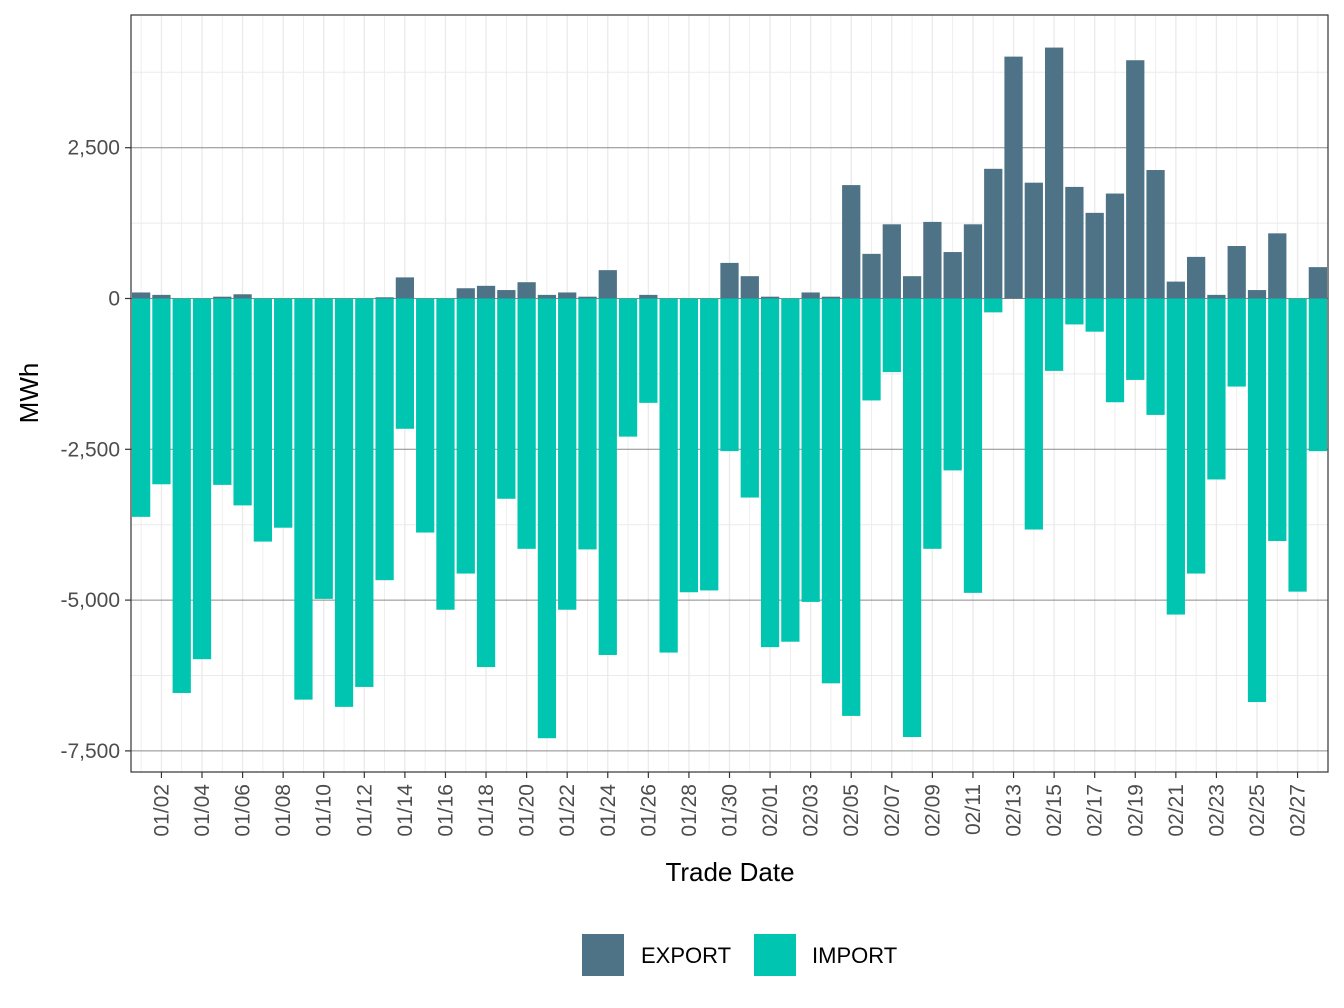 The width and height of the screenshot is (1344, 1008). What do you see at coordinates (686, 955) in the screenshot?
I see `legend-label-export: EXPORT` at bounding box center [686, 955].